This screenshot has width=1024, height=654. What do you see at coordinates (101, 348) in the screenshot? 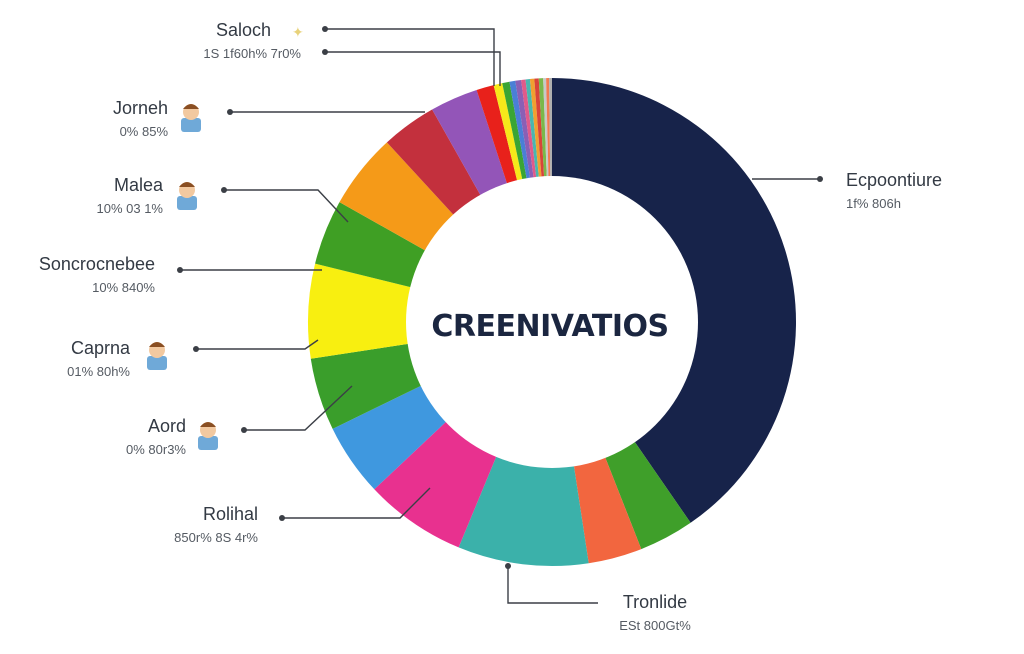
I see `slice-label-name: Caprna` at bounding box center [101, 348].